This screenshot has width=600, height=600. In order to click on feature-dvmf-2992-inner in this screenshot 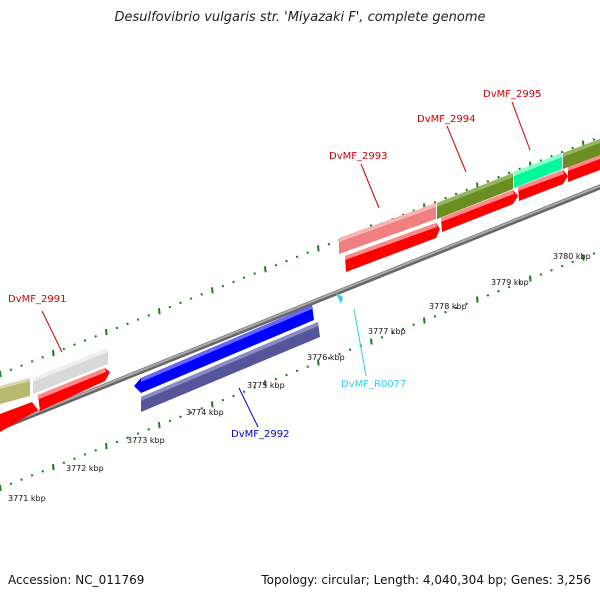, I will do `click(230, 367)`.